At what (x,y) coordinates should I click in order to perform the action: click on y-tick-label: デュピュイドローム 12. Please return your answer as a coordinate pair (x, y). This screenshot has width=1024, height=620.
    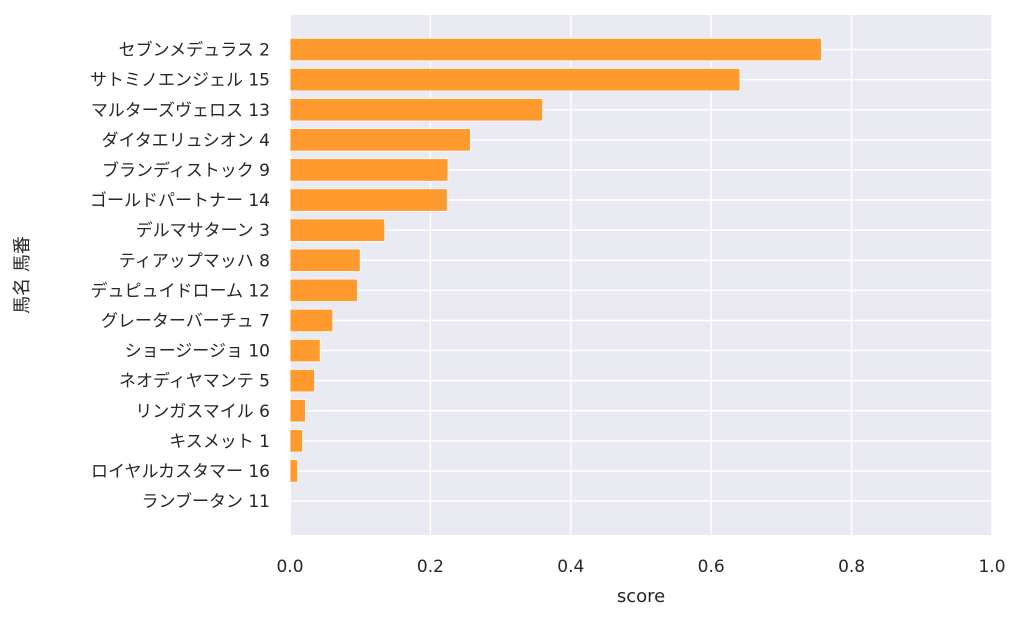
    Looking at the image, I should click on (180, 290).